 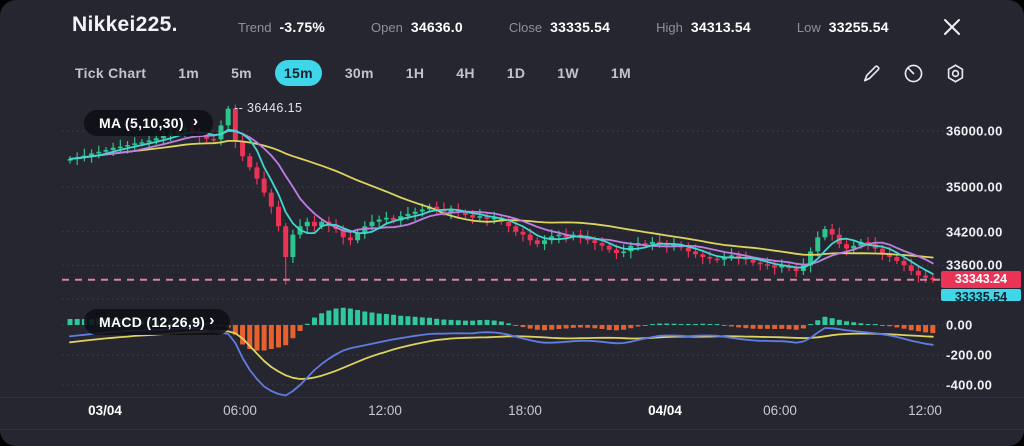 What do you see at coordinates (465, 73) in the screenshot?
I see `tab-4h: 4H` at bounding box center [465, 73].